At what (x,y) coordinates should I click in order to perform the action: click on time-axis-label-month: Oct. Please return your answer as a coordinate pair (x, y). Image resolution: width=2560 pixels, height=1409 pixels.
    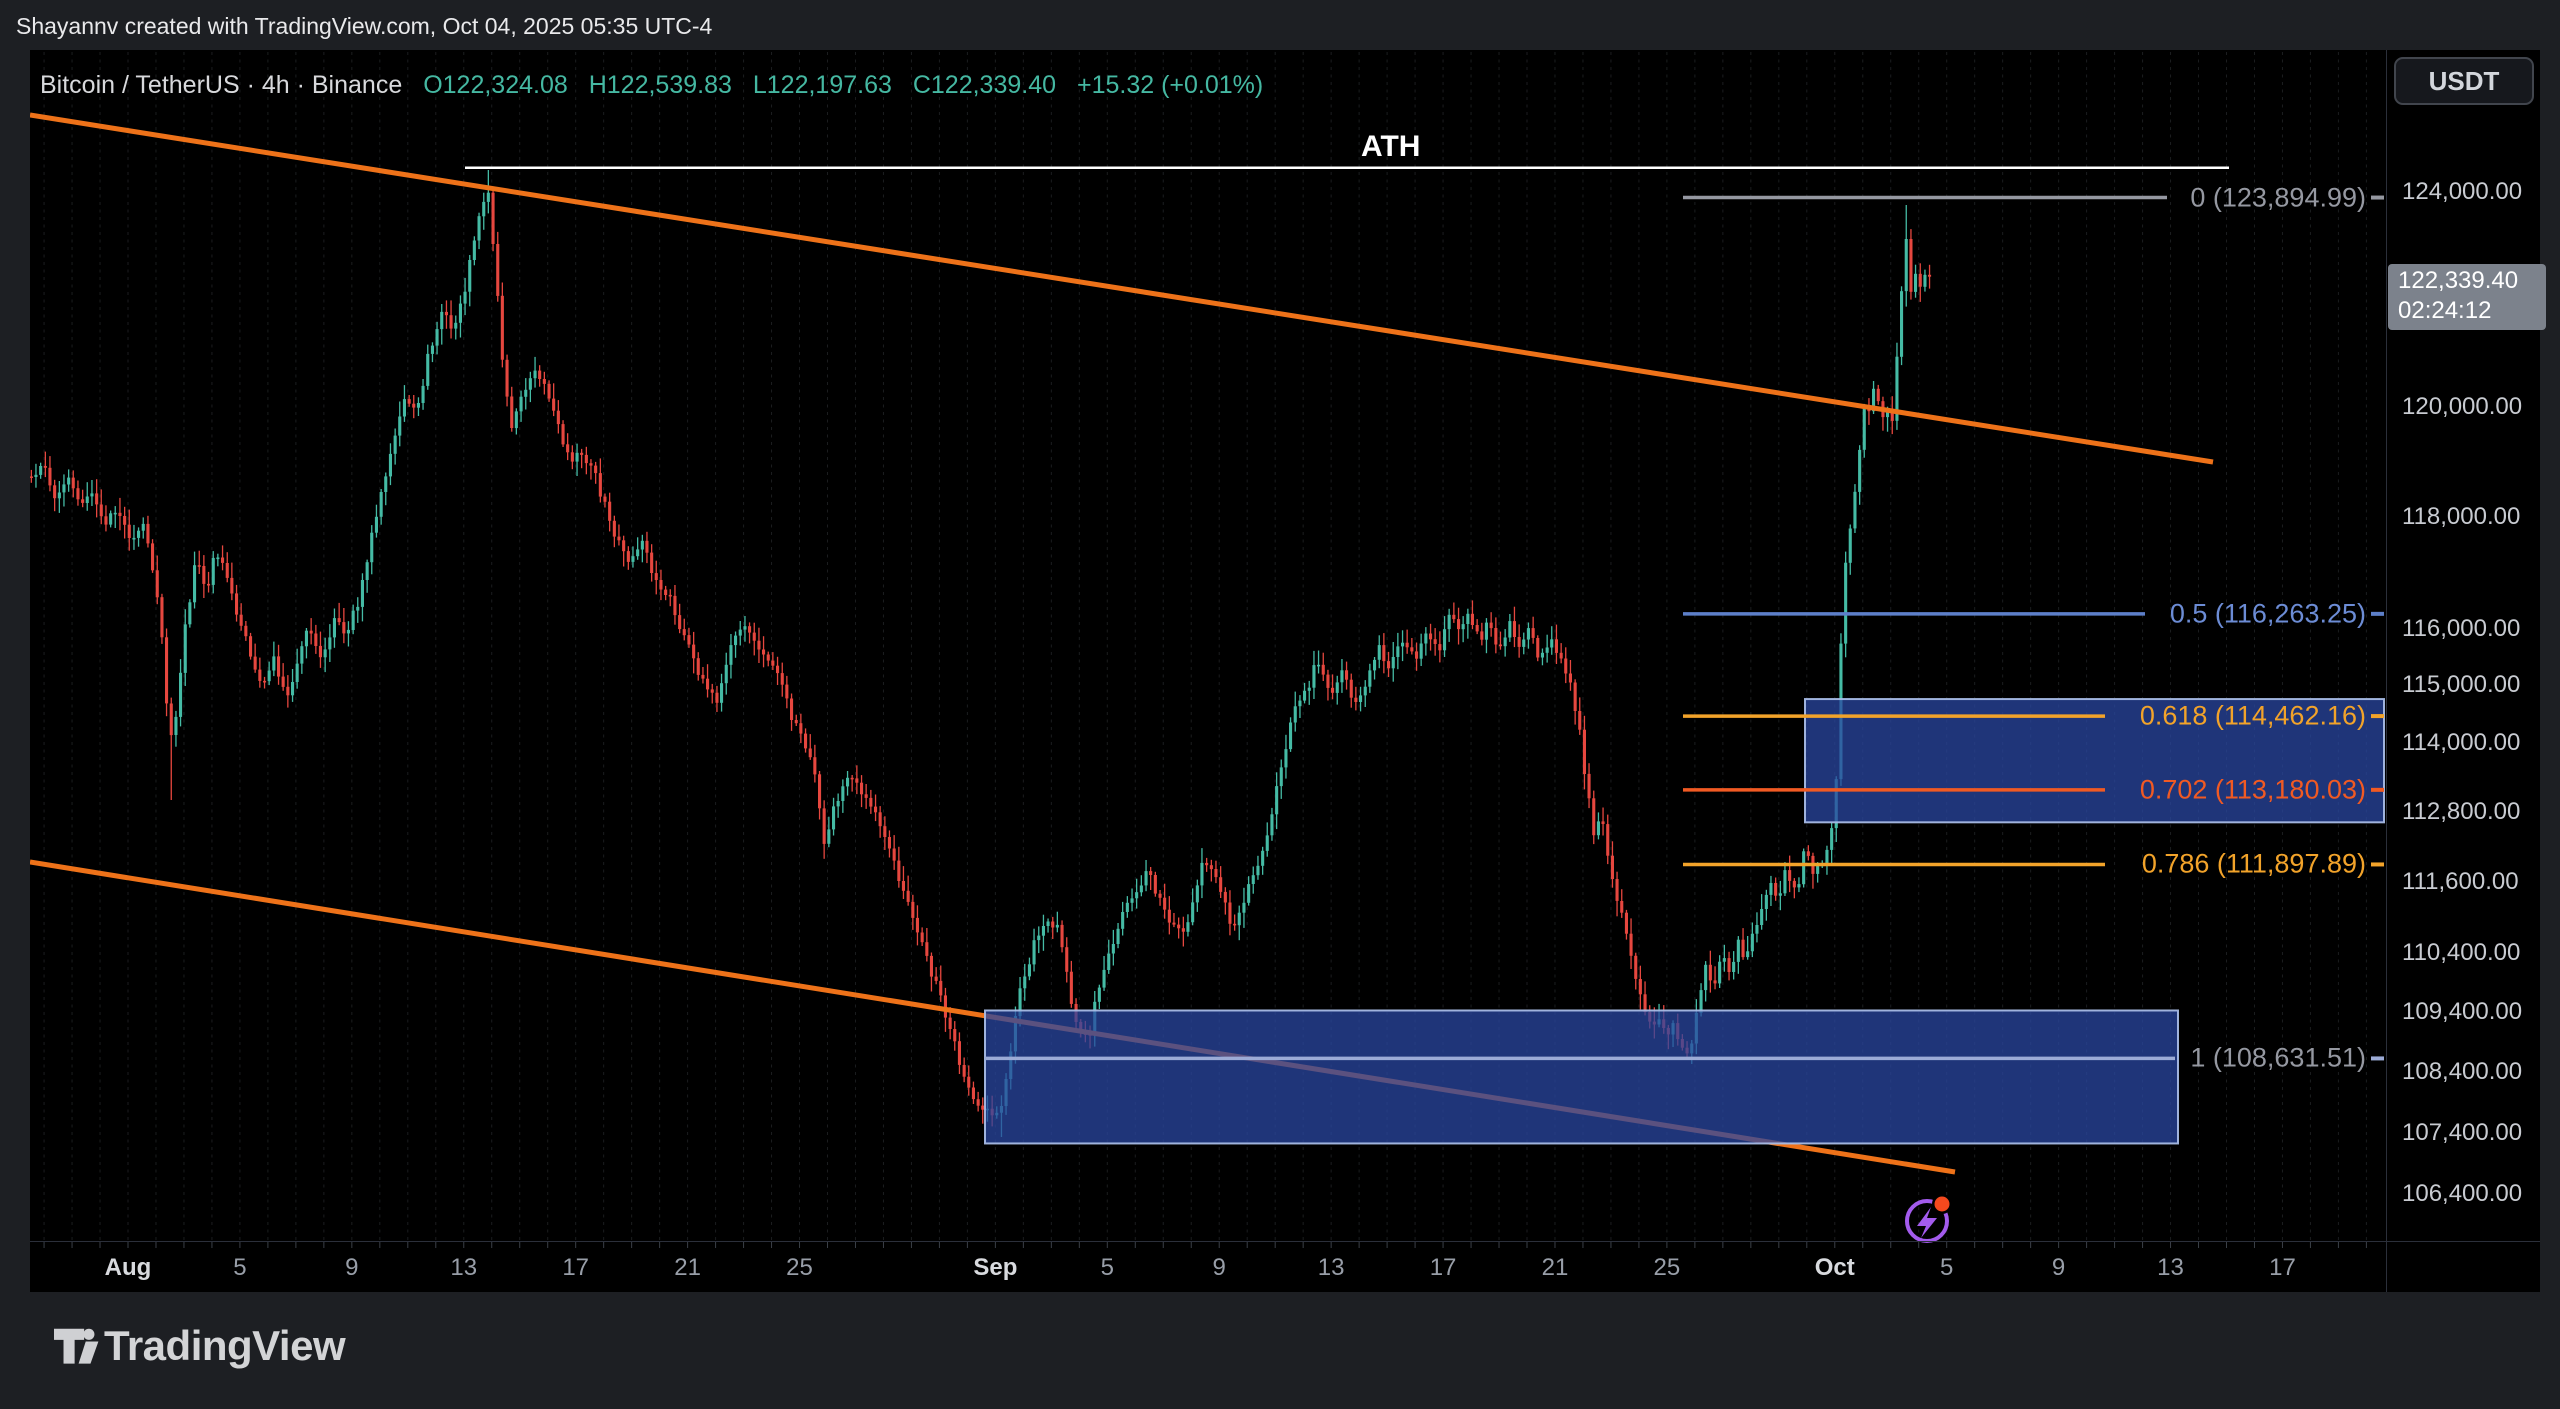
    Looking at the image, I should click on (1834, 1267).